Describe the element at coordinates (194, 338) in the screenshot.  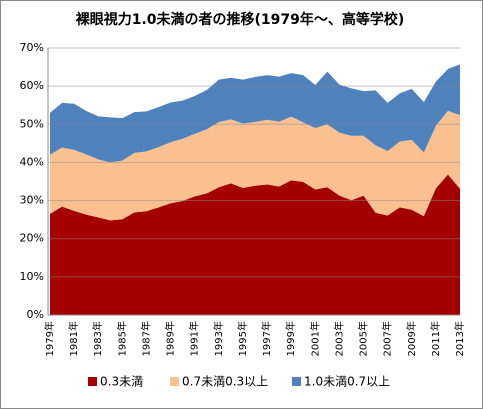
I see `x-tick-label: 1991年` at that location.